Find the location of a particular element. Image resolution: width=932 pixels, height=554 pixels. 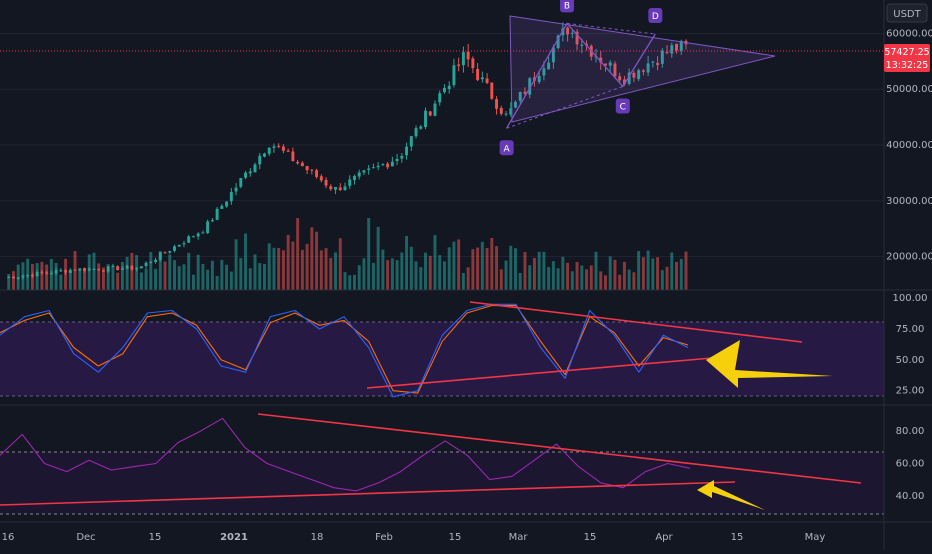

price-tick-label: 40000.00 is located at coordinates (909, 145).